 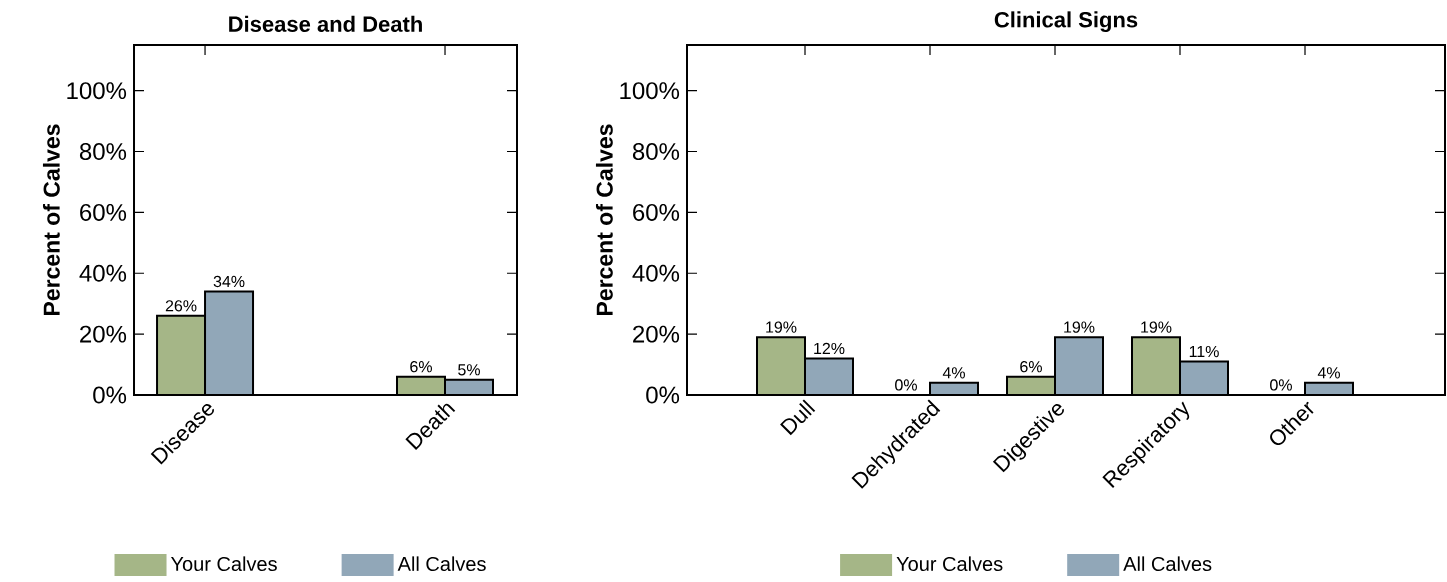 I want to click on data-label: 11%, so click(x=1204, y=352).